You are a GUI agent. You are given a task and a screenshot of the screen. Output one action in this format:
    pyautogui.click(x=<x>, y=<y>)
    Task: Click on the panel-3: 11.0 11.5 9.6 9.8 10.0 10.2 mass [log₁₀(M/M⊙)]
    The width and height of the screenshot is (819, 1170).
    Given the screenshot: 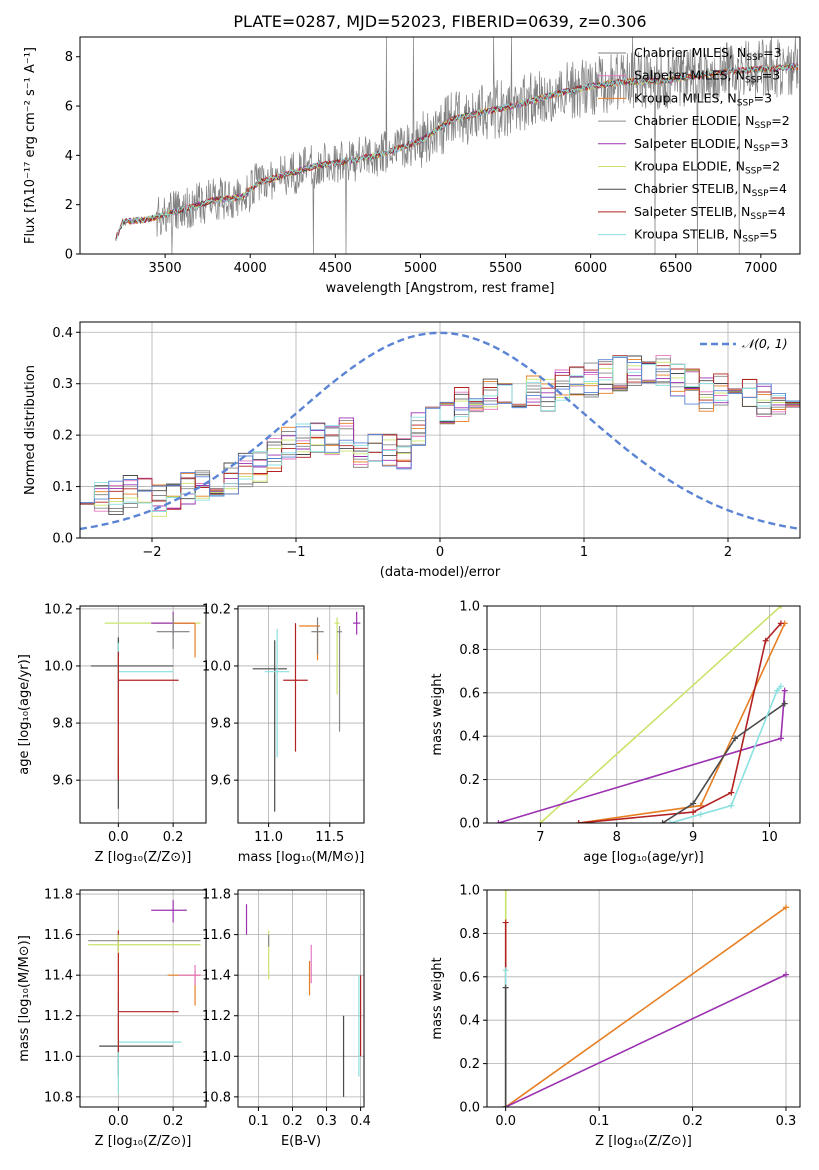 What is the action you would take?
    pyautogui.click(x=283, y=733)
    